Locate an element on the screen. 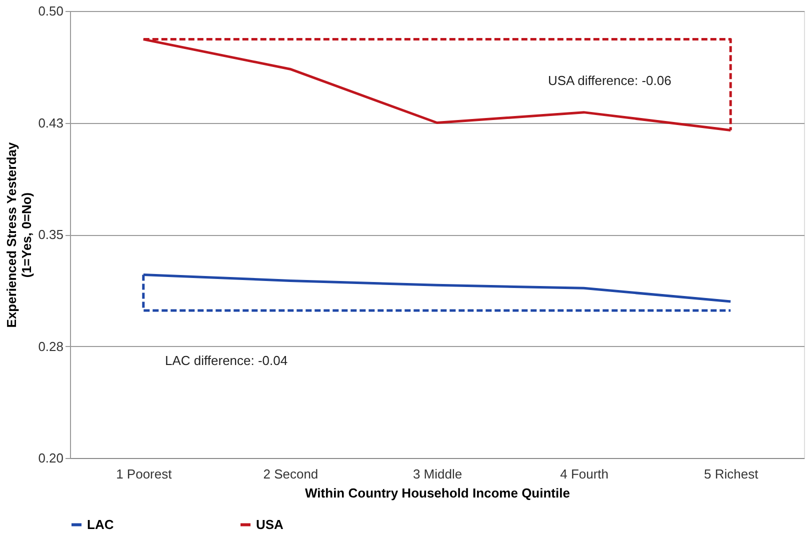  legend-label: USA is located at coordinates (270, 524).